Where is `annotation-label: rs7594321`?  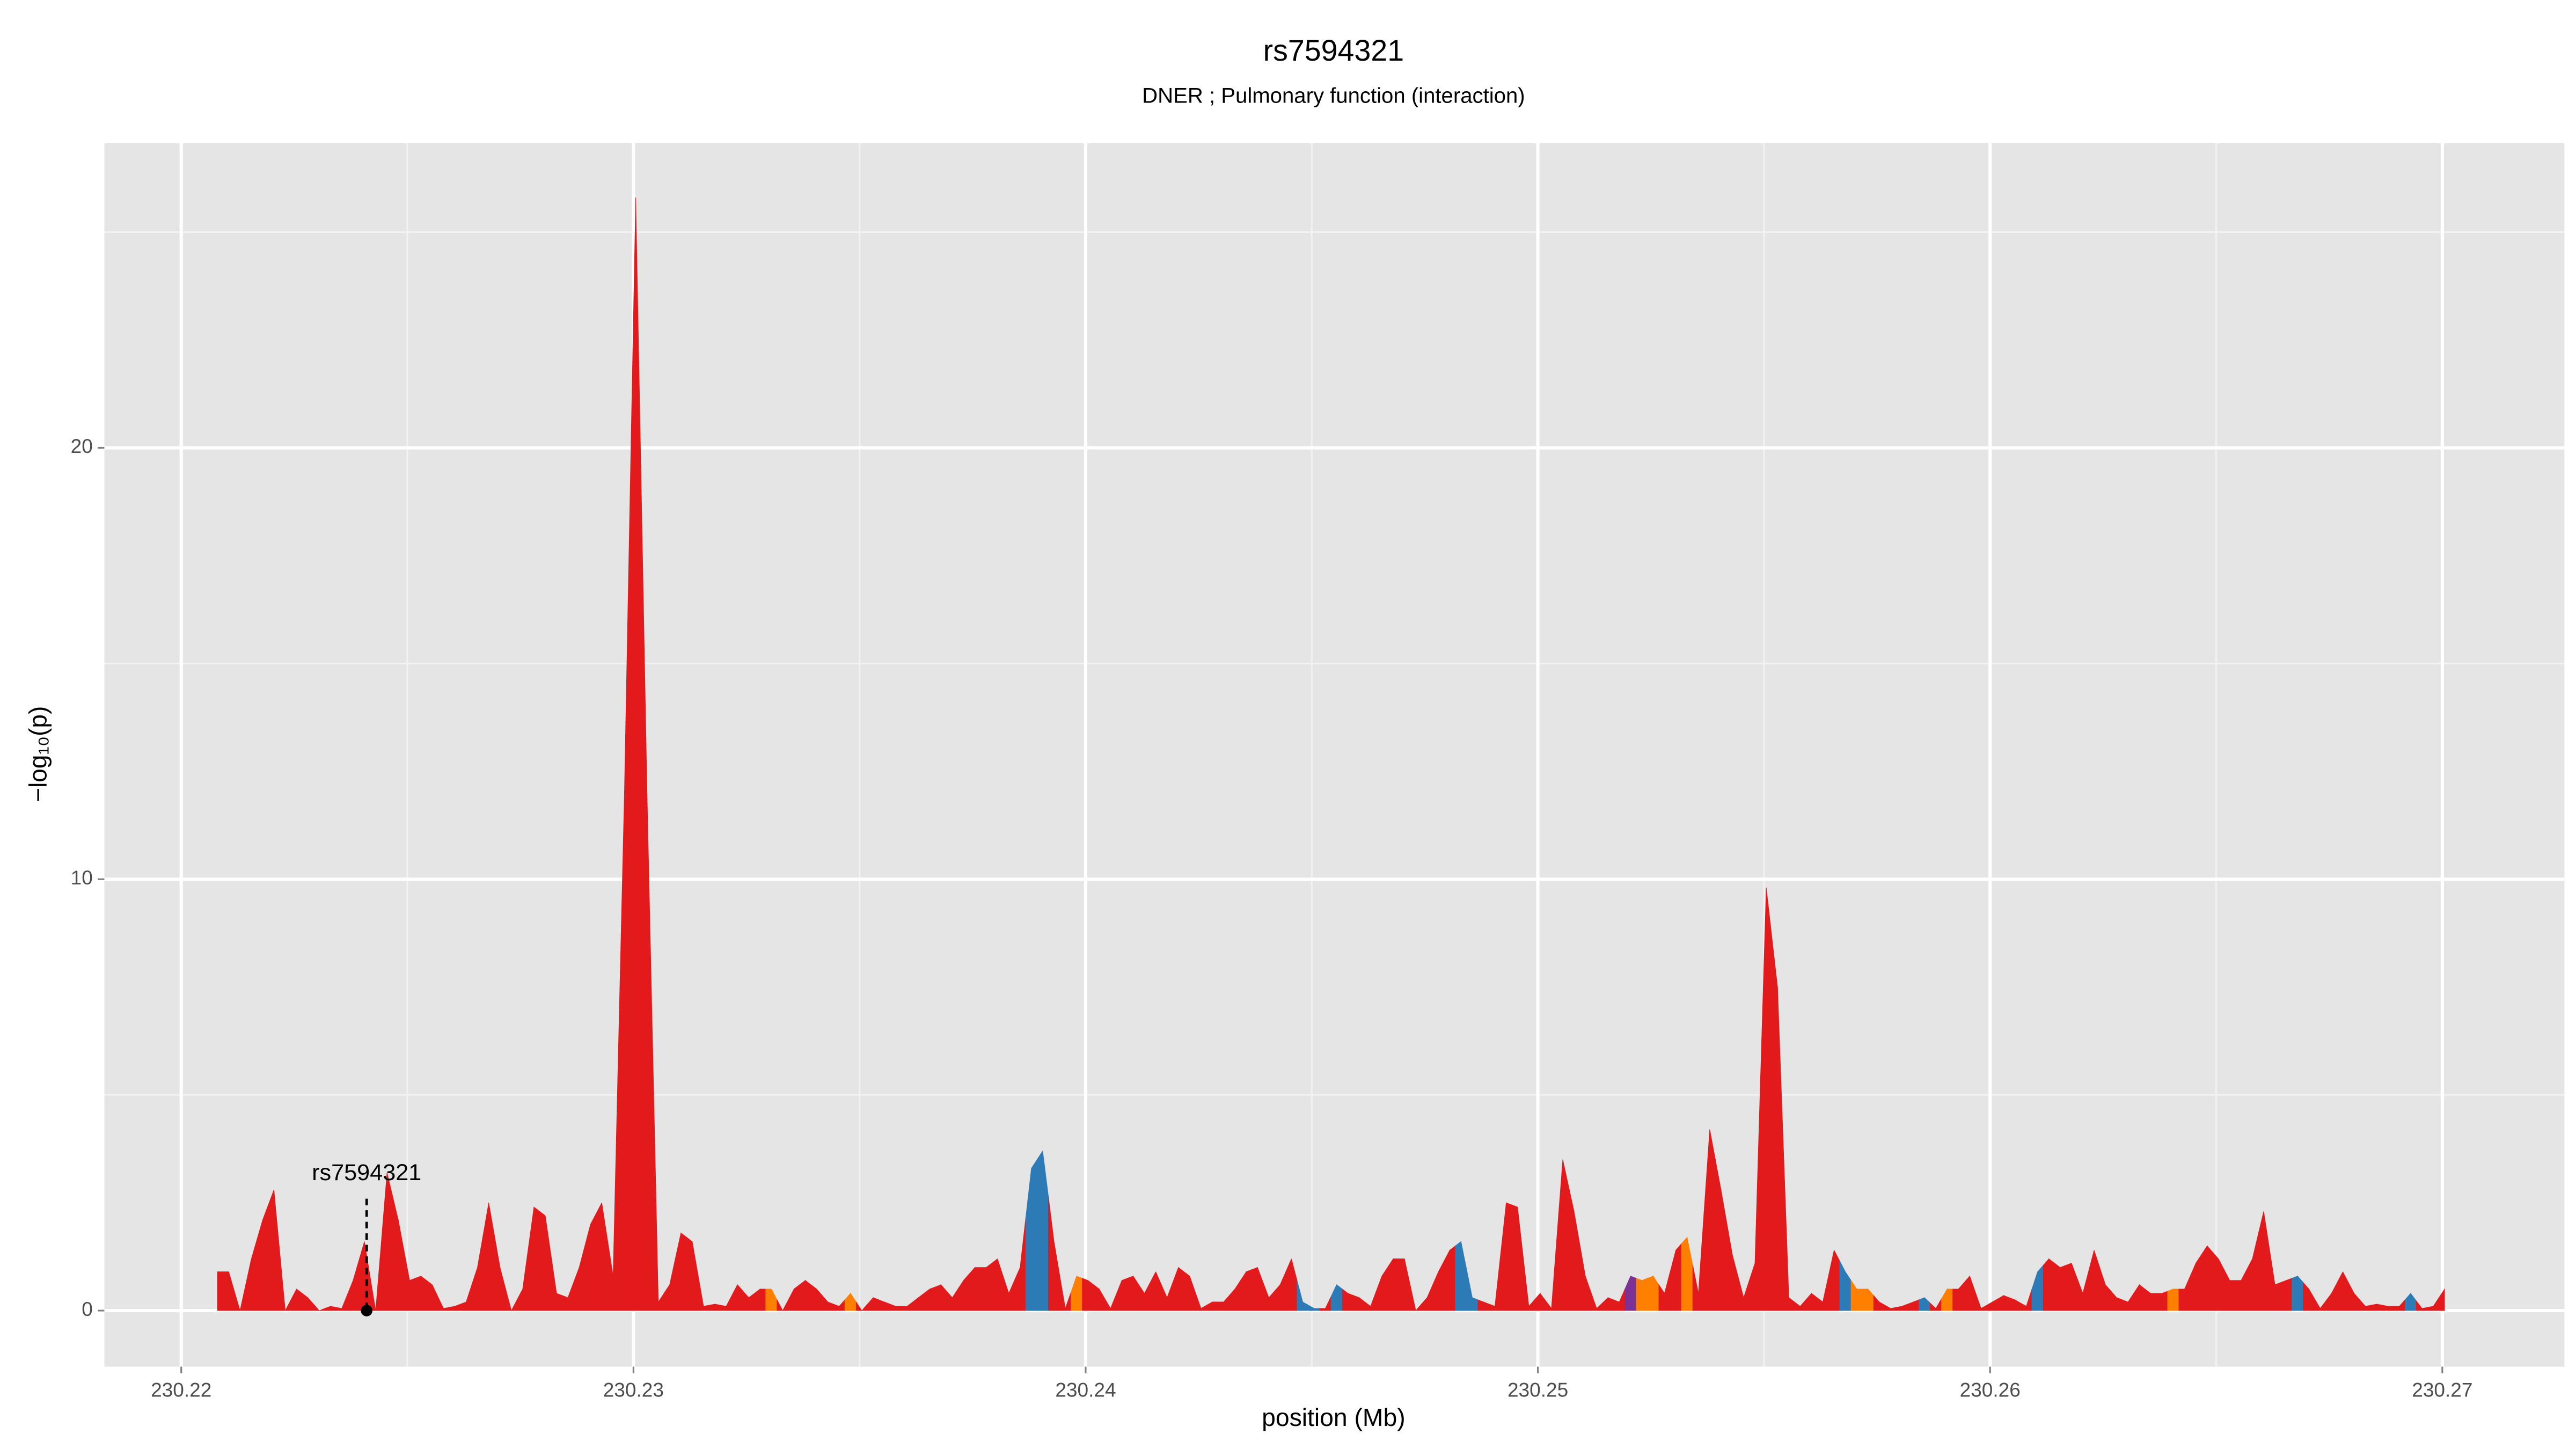
annotation-label: rs7594321 is located at coordinates (366, 1172).